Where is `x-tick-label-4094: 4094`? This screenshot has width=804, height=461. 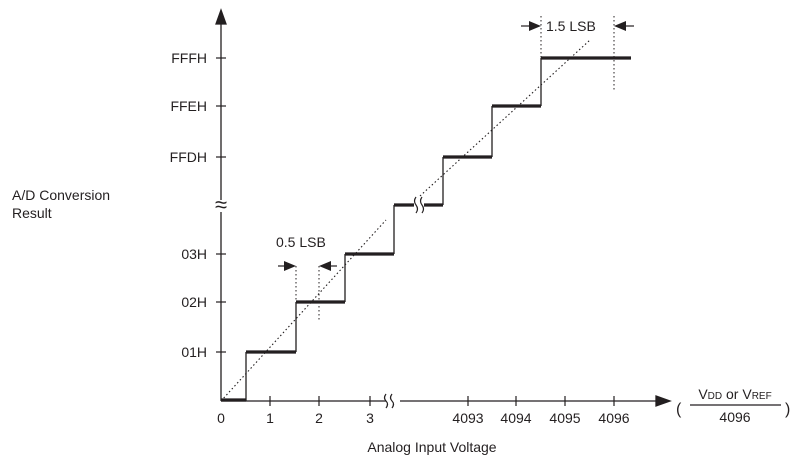
x-tick-label-4094: 4094 is located at coordinates (515, 418).